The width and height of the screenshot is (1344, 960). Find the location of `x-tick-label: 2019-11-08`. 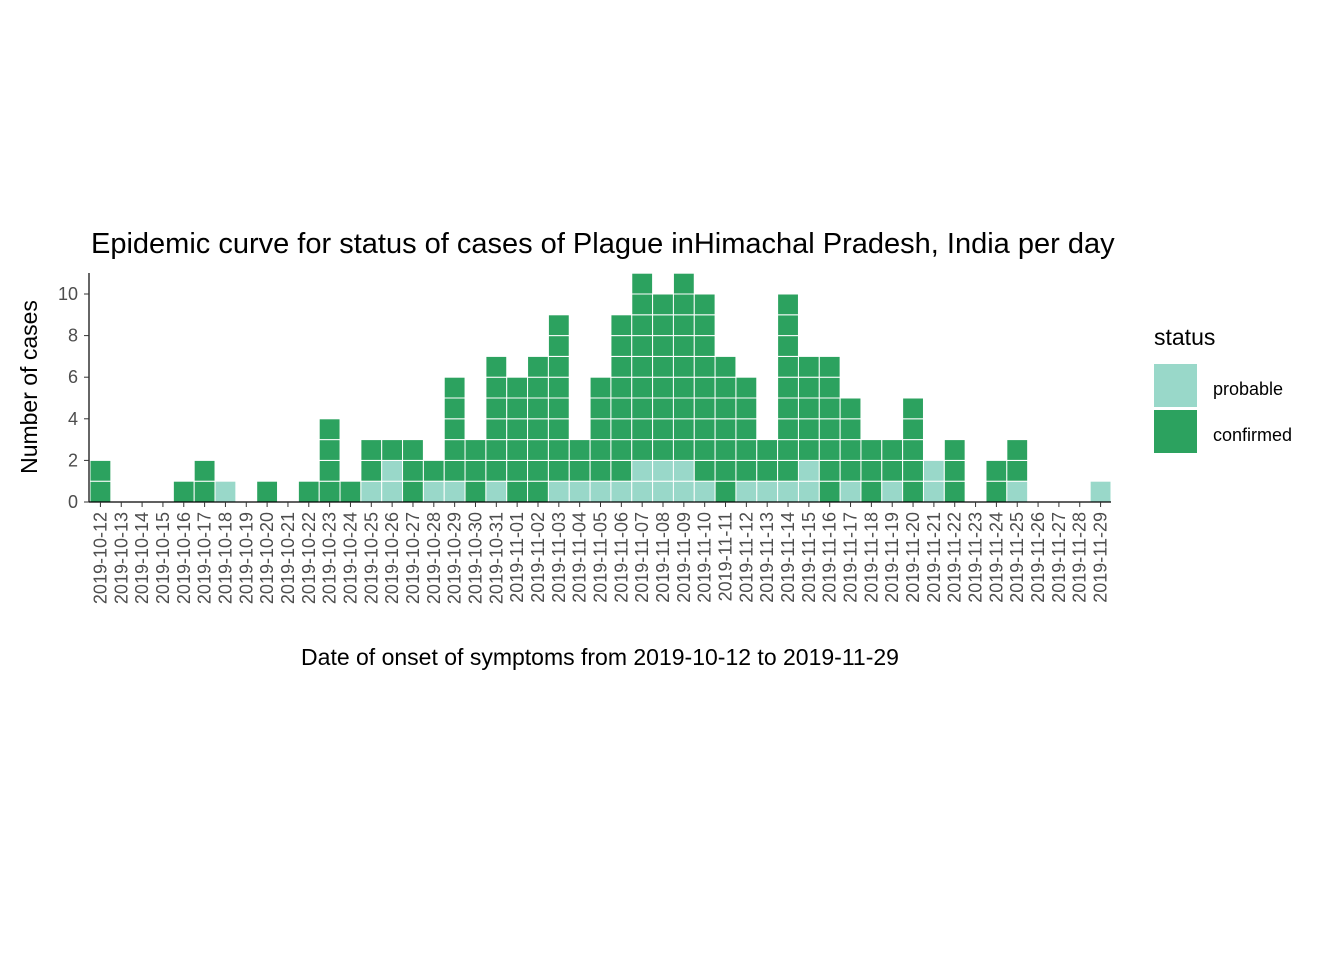

x-tick-label: 2019-11-08 is located at coordinates (663, 557).